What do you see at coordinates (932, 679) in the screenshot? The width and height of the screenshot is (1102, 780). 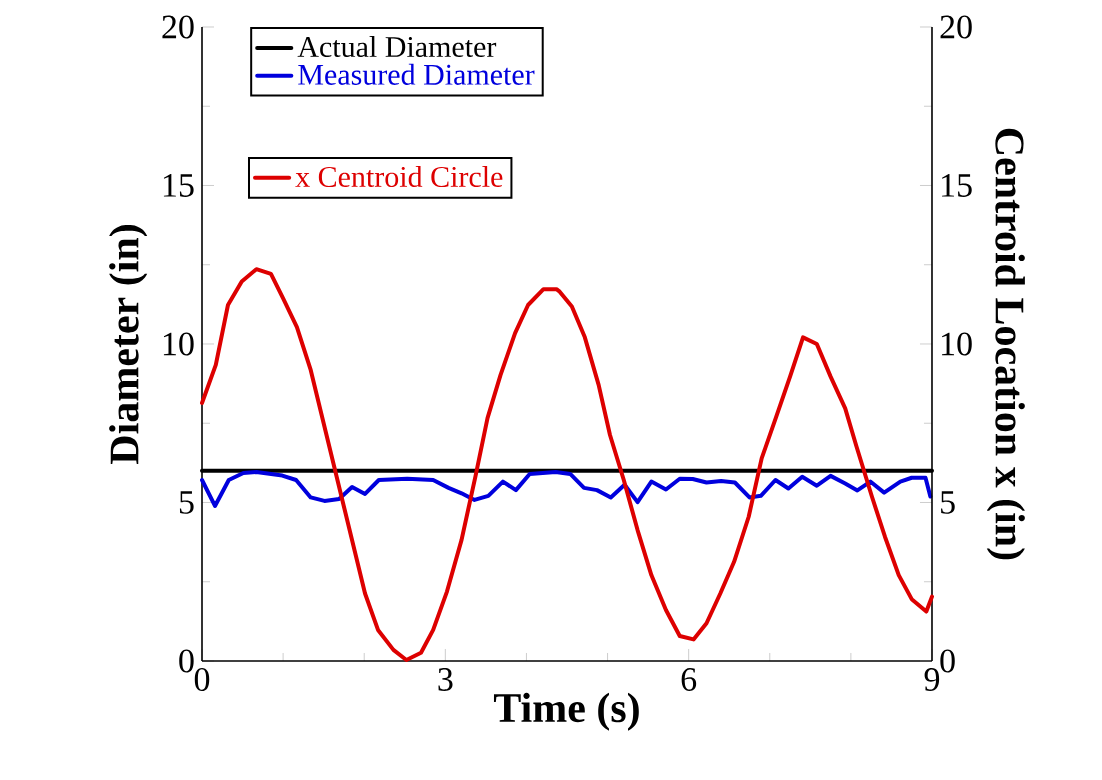 I see `x-tick-label: 9` at bounding box center [932, 679].